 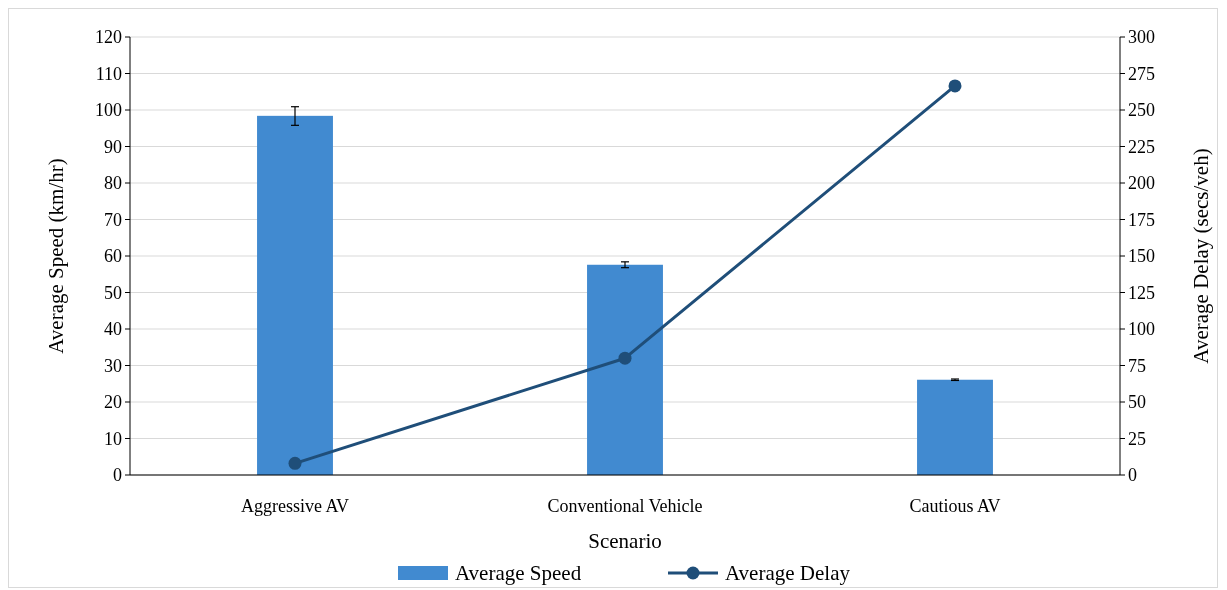 What do you see at coordinates (625, 541) in the screenshot?
I see `x-axis-title: Scenario` at bounding box center [625, 541].